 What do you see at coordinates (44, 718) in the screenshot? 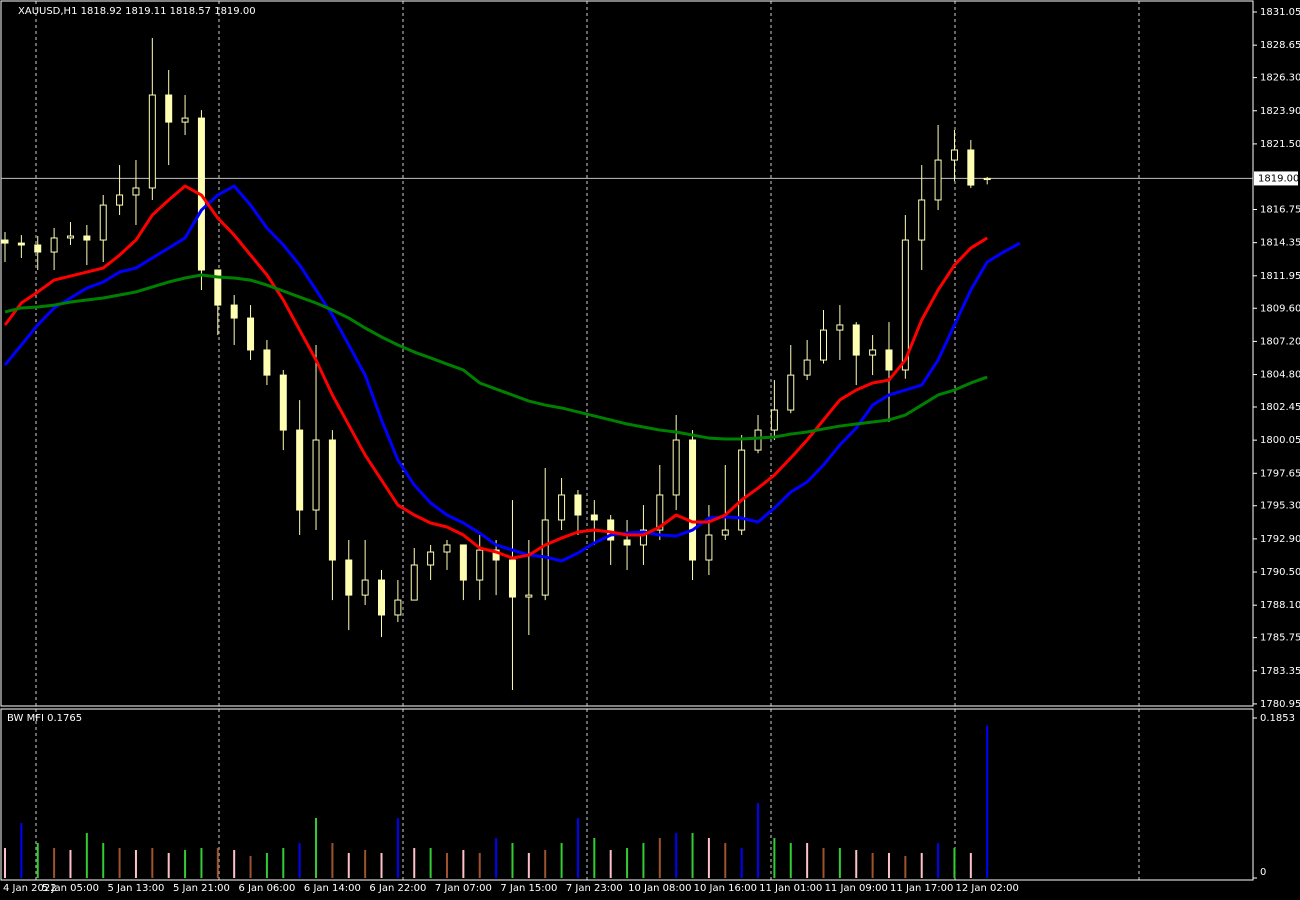
I see `indicator-title: BW MFI 0.1765` at bounding box center [44, 718].